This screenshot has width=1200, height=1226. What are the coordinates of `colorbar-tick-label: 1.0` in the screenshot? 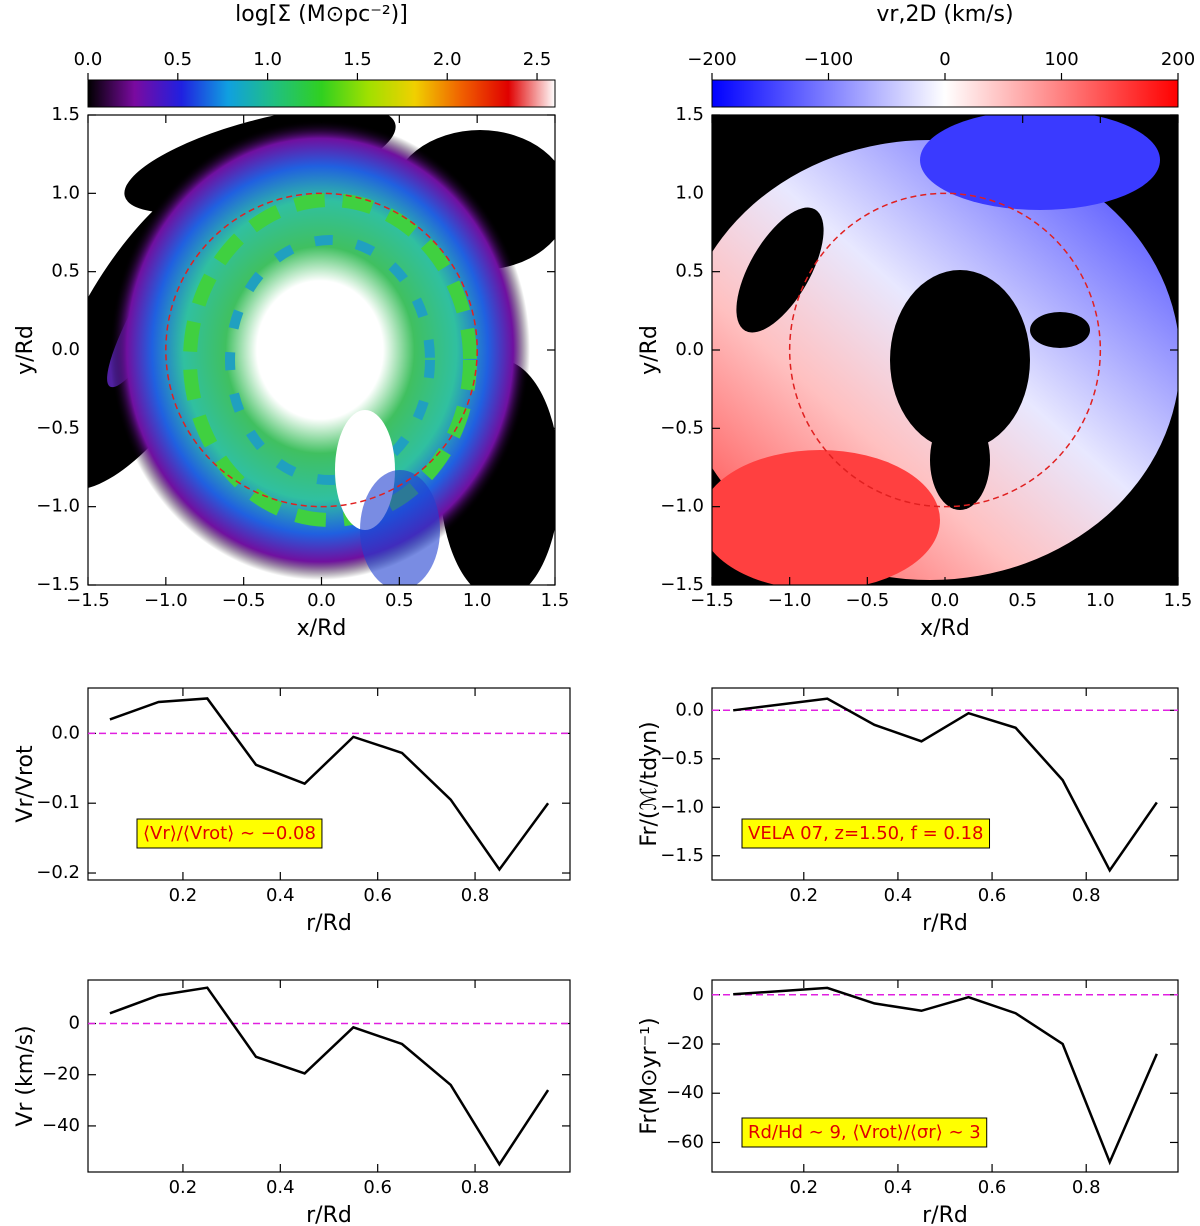 It's located at (267, 59).